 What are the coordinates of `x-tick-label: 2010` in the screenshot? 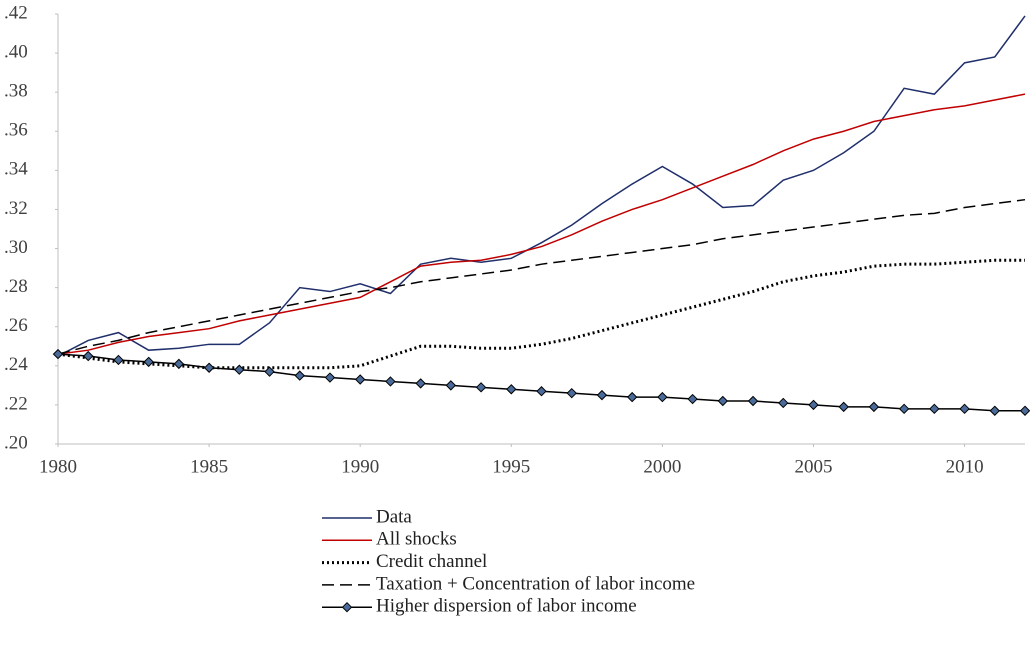 It's located at (965, 466).